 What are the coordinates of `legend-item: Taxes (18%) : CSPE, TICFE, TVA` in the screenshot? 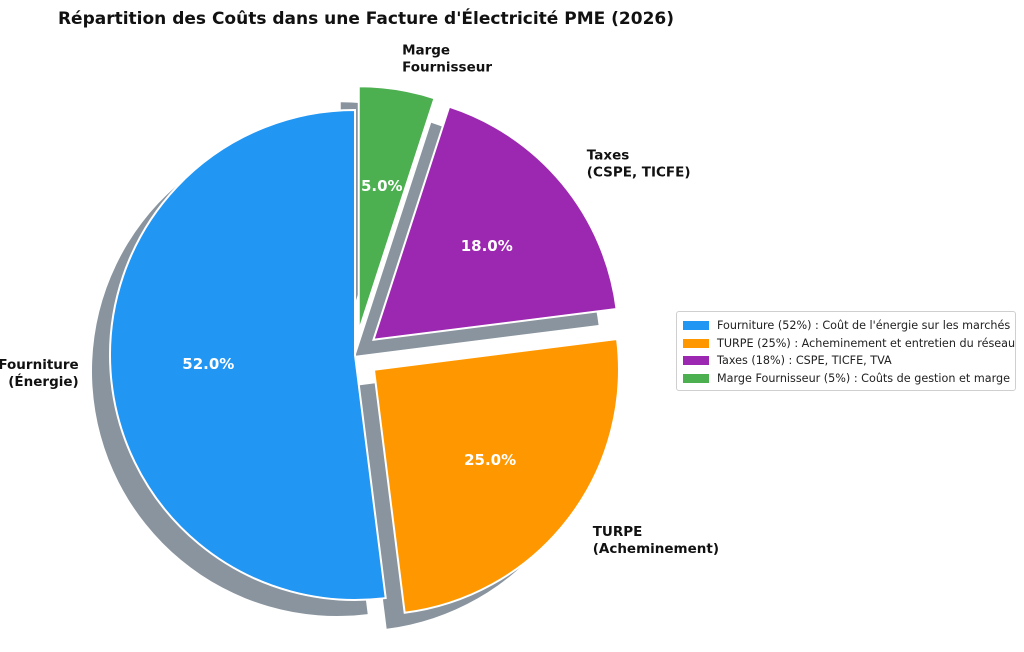 It's located at (846, 361).